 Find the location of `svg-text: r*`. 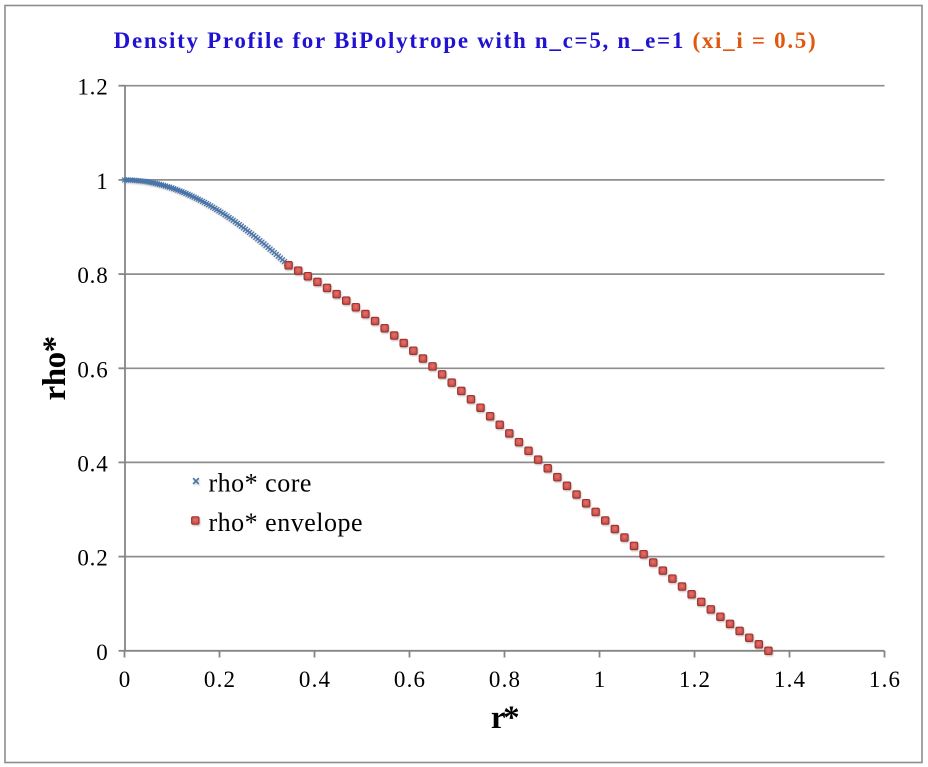

svg-text: r* is located at coordinates (505, 718).